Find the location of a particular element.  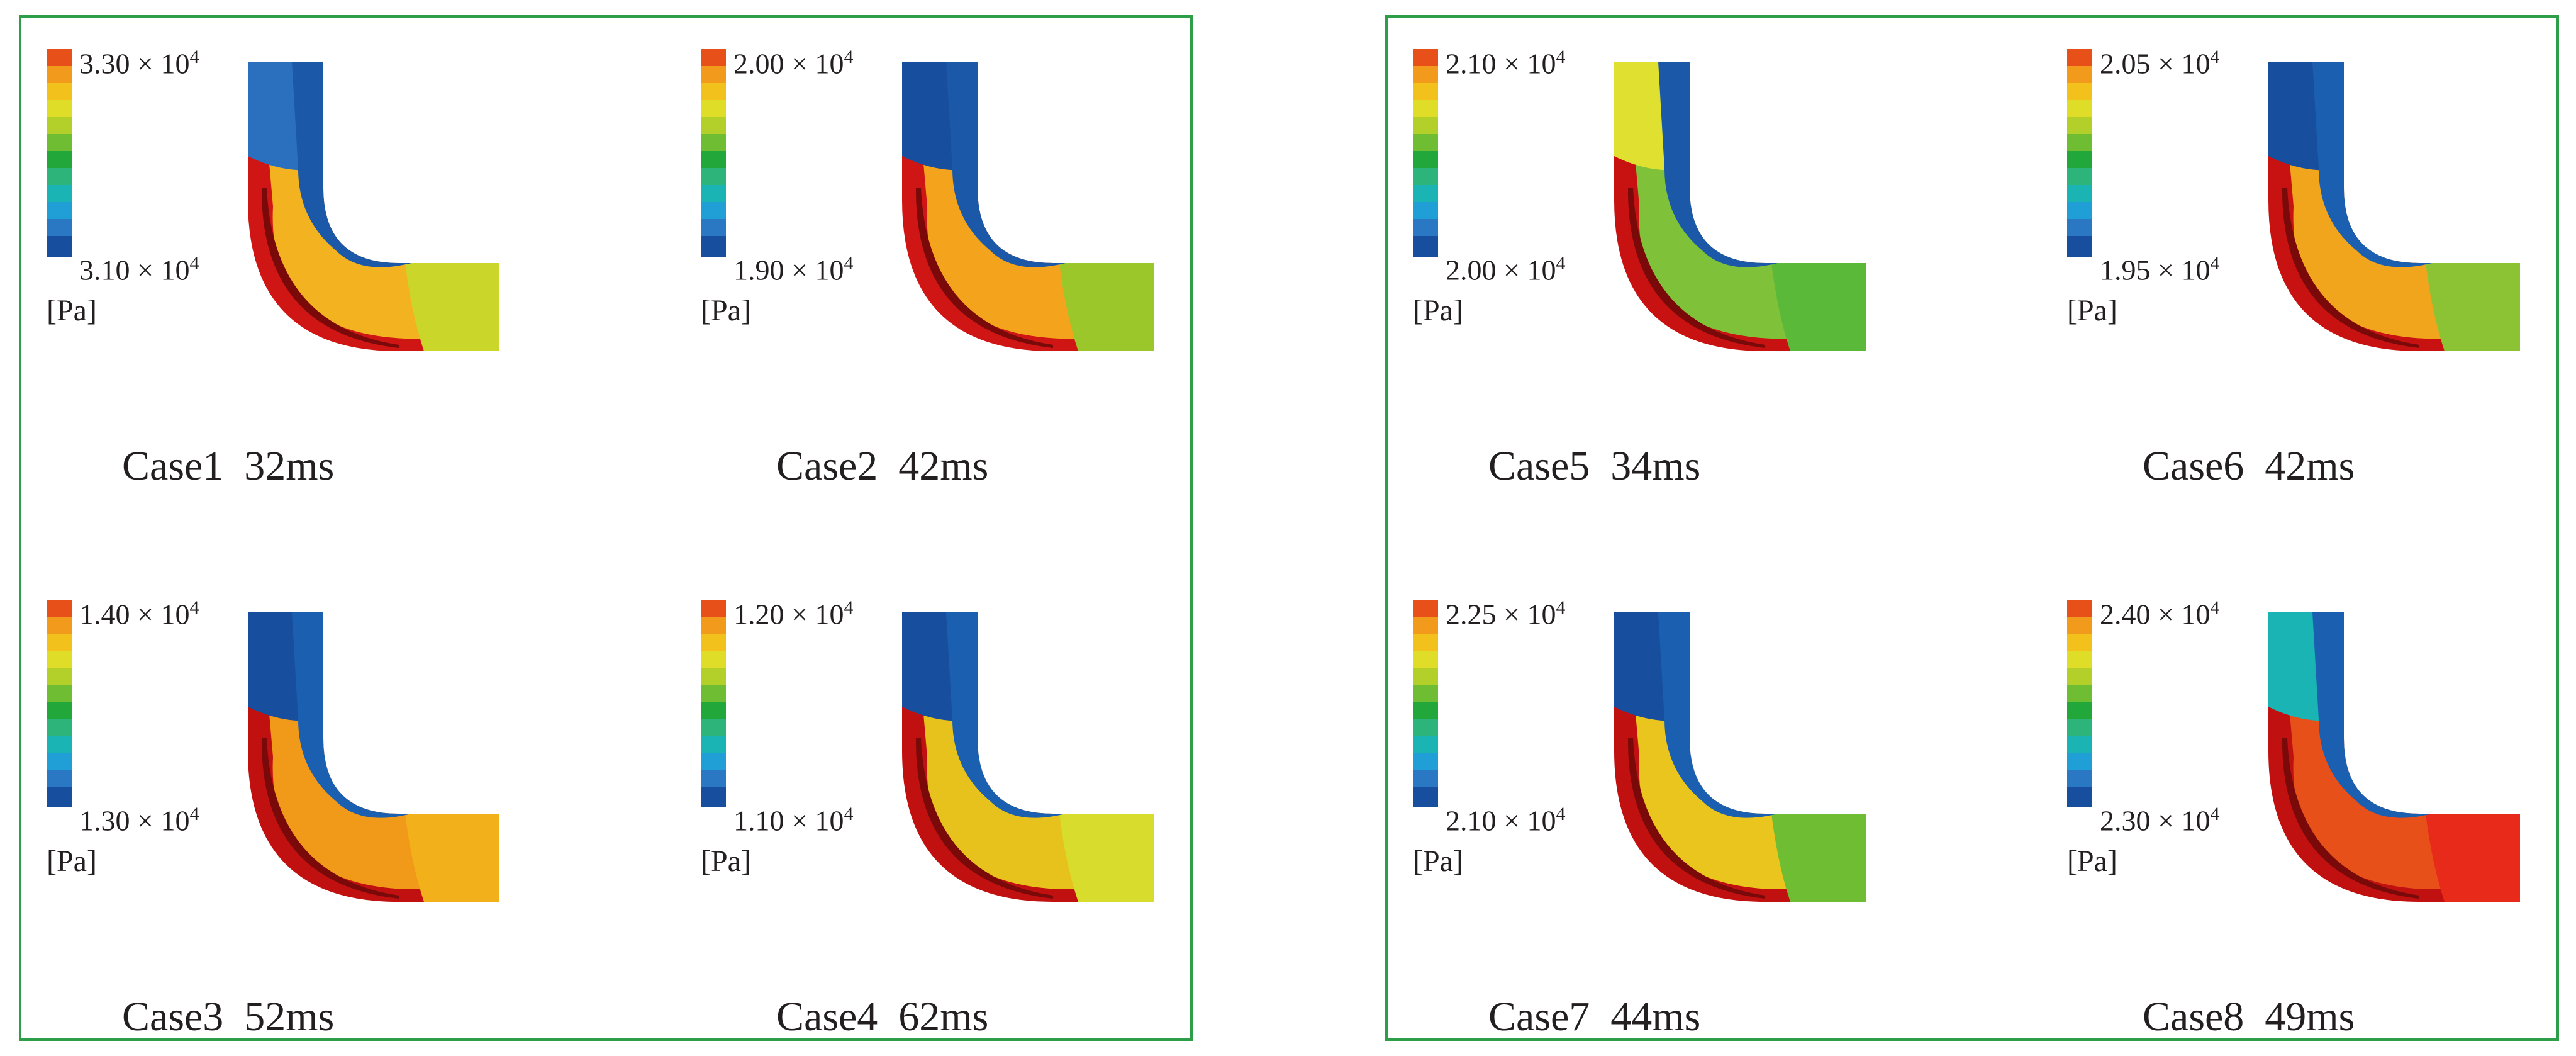

case-name: Case4 is located at coordinates (827, 1017).